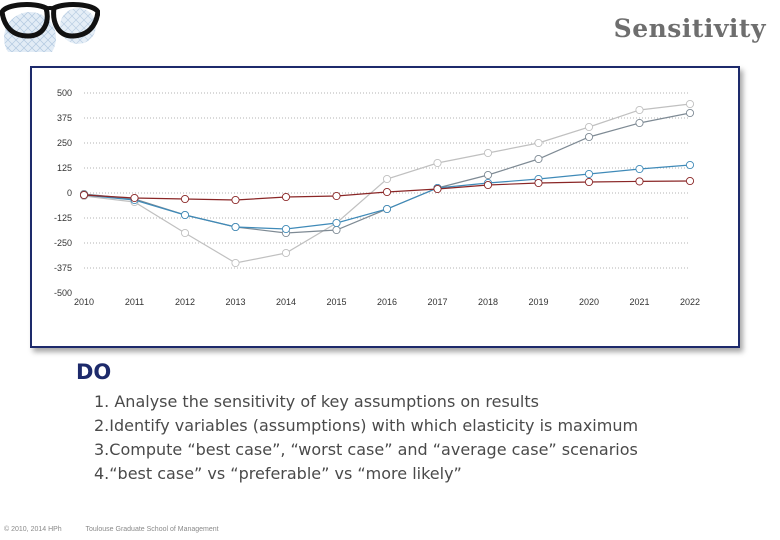 Image resolution: width=780 pixels, height=540 pixels. Describe the element at coordinates (387, 302) in the screenshot. I see `x-tick-label: 2016` at that location.